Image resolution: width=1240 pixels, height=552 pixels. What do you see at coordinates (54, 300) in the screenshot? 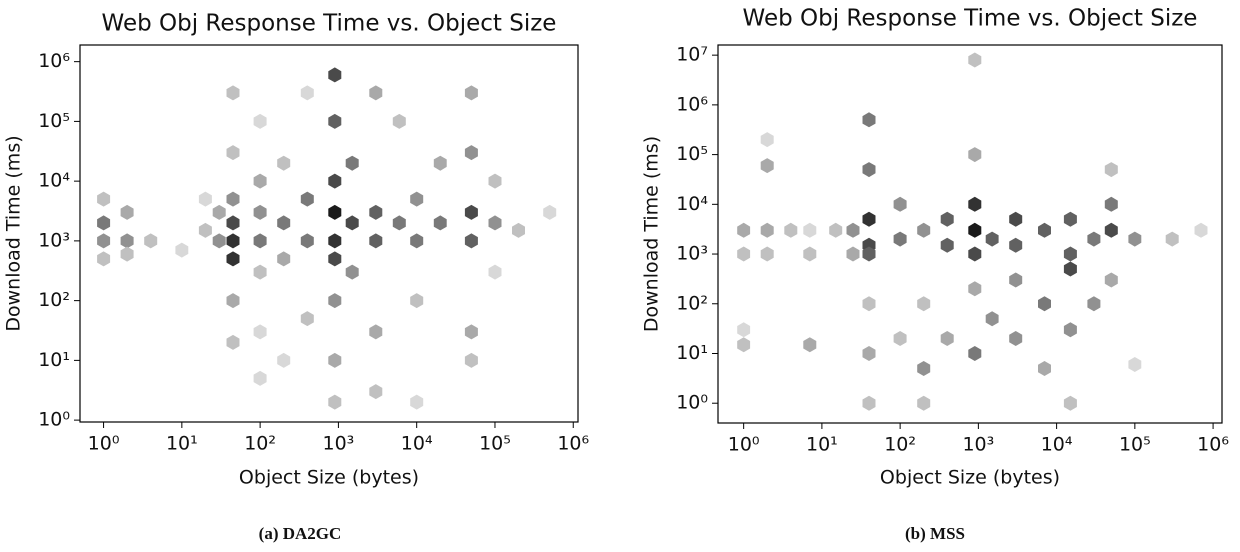
I see `y-tick-label: 10²` at bounding box center [54, 300].